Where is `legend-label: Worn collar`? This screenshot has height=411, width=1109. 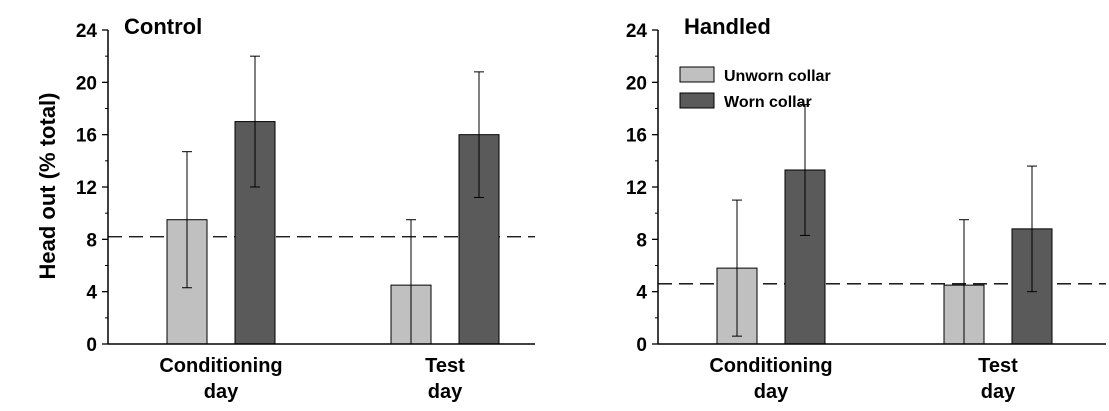
legend-label: Worn collar is located at coordinates (768, 102).